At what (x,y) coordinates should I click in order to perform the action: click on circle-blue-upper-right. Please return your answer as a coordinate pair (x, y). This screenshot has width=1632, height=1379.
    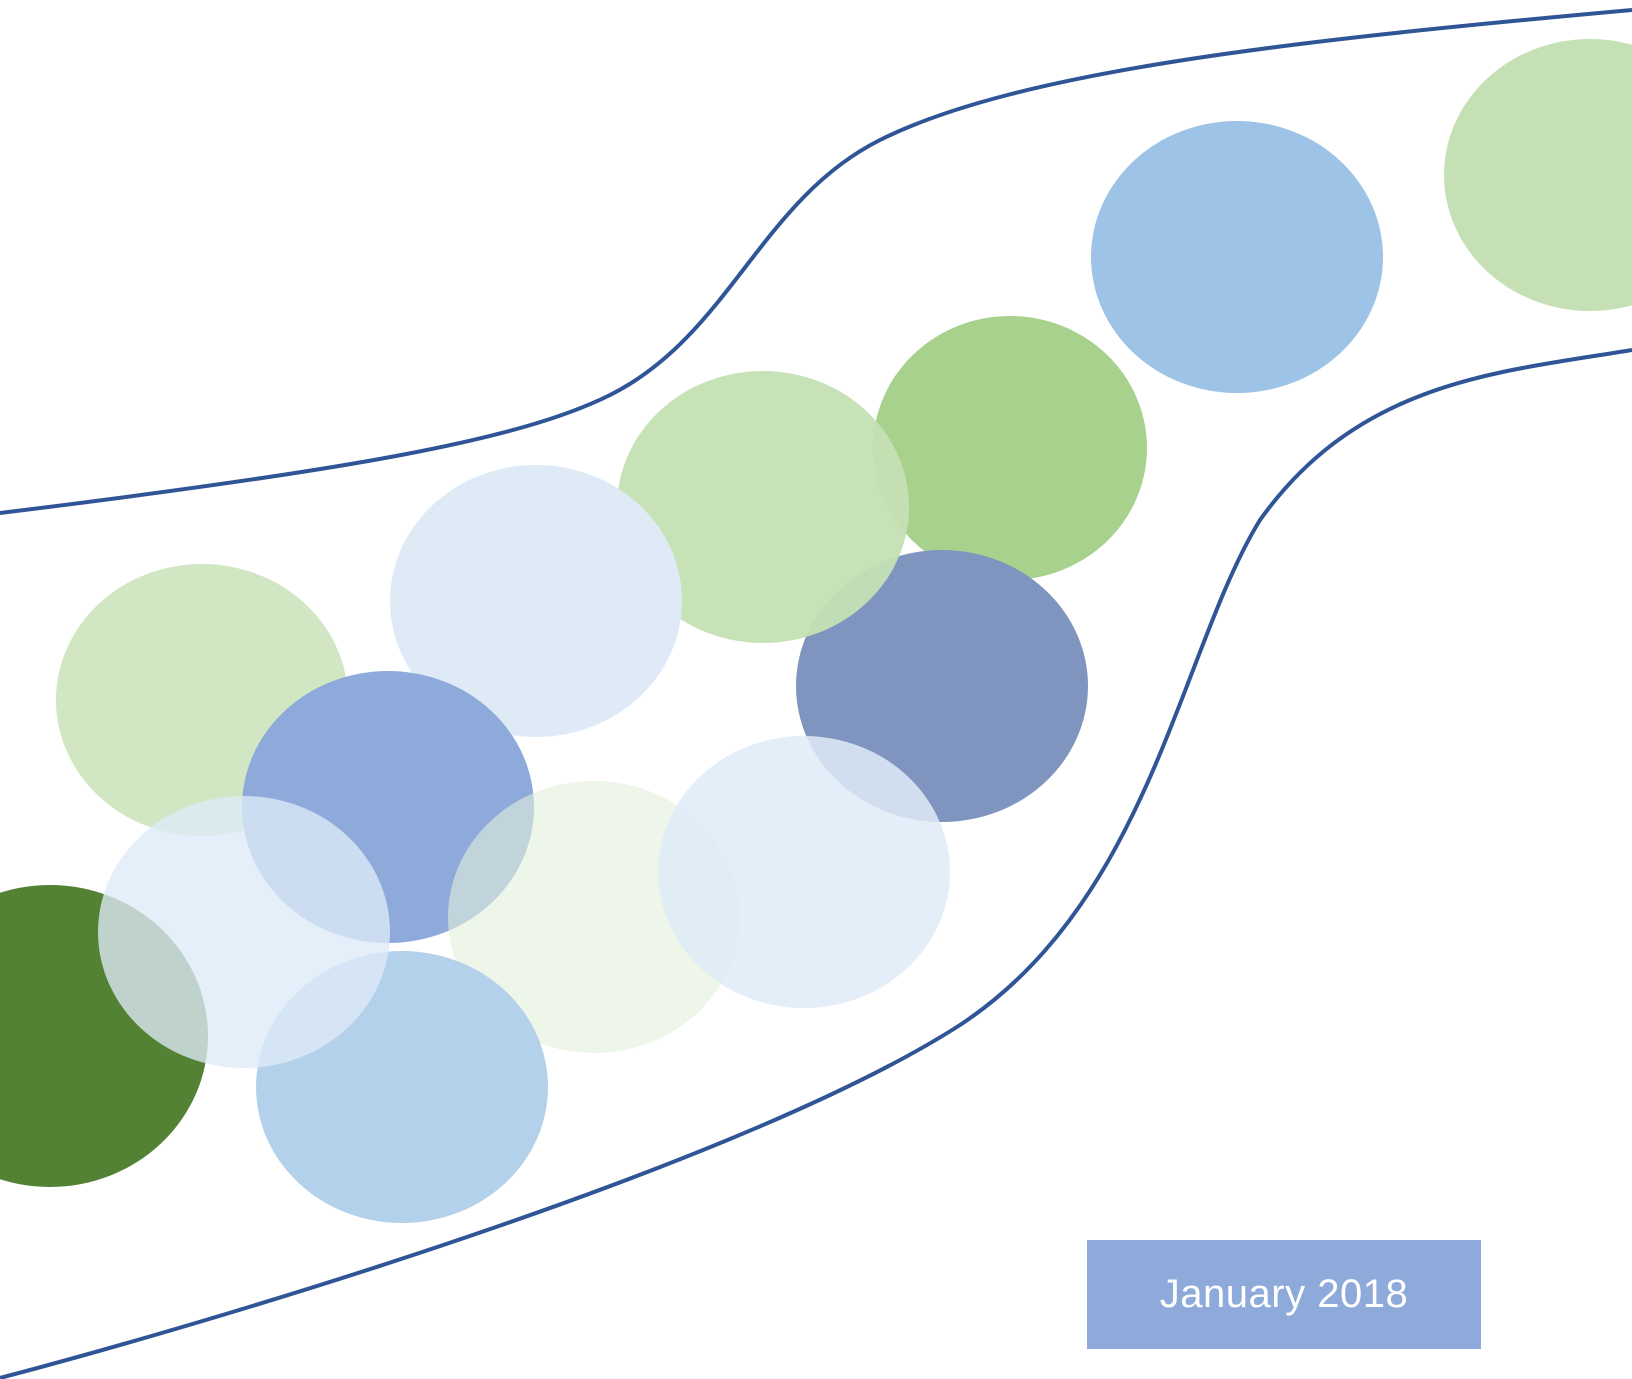
    Looking at the image, I should click on (1237, 257).